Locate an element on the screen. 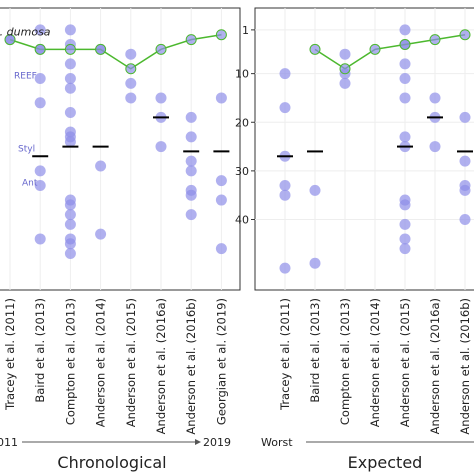 Image resolution: width=474 pixels, height=474 pixels. highlight-line is located at coordinates (390, 52).